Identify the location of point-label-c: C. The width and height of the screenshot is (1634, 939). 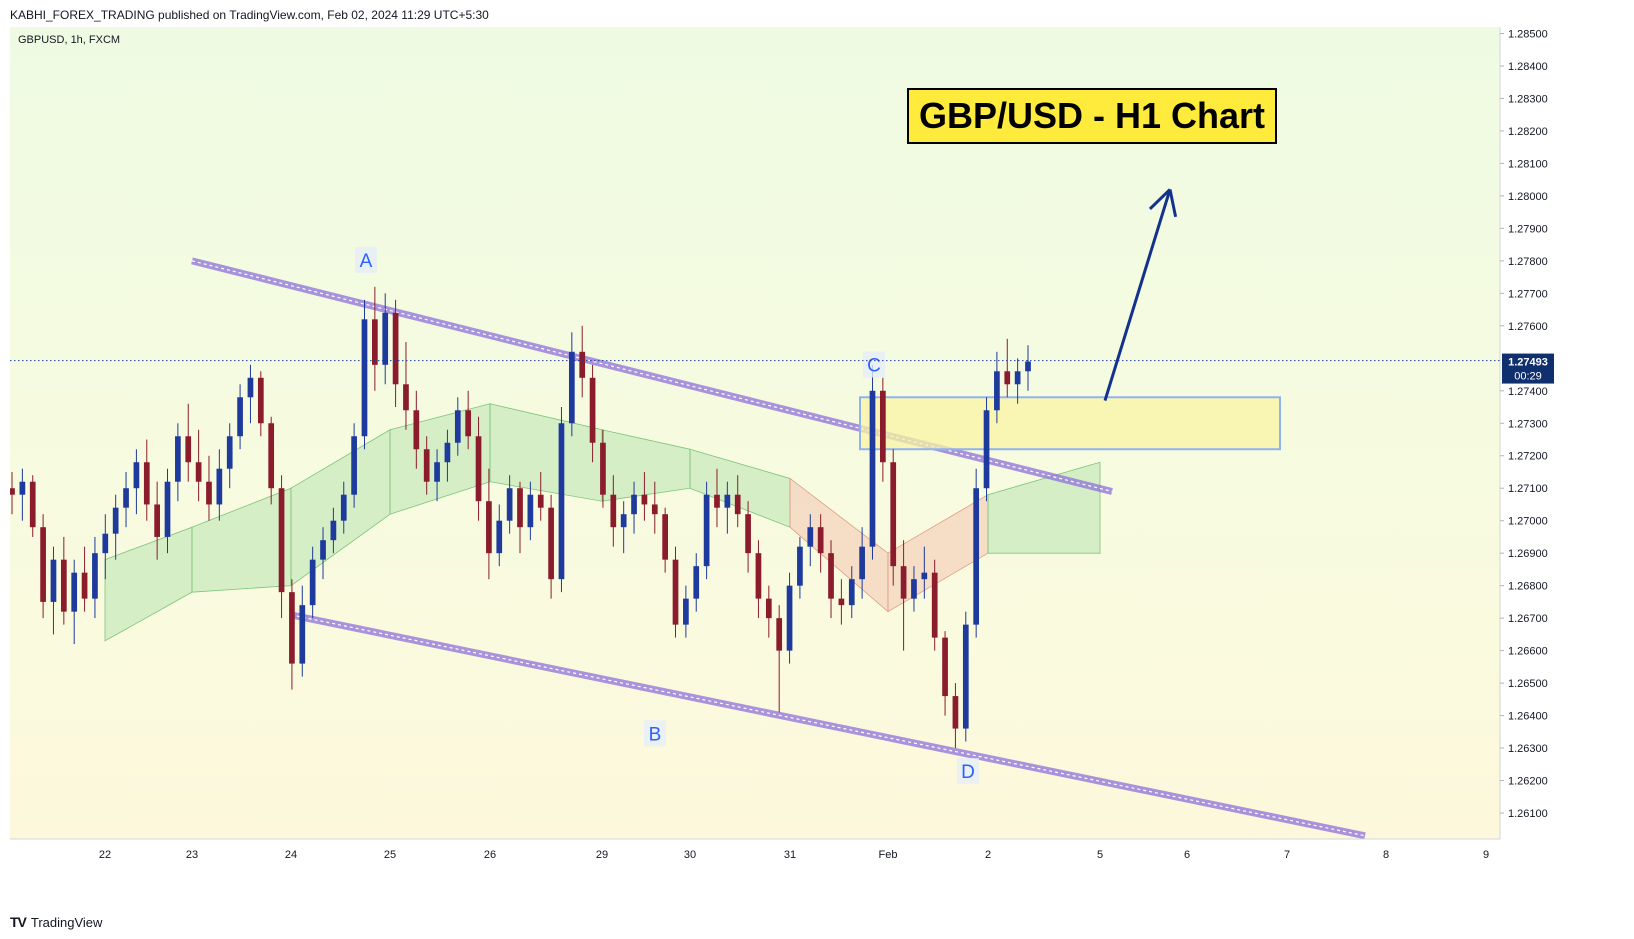
(874, 364).